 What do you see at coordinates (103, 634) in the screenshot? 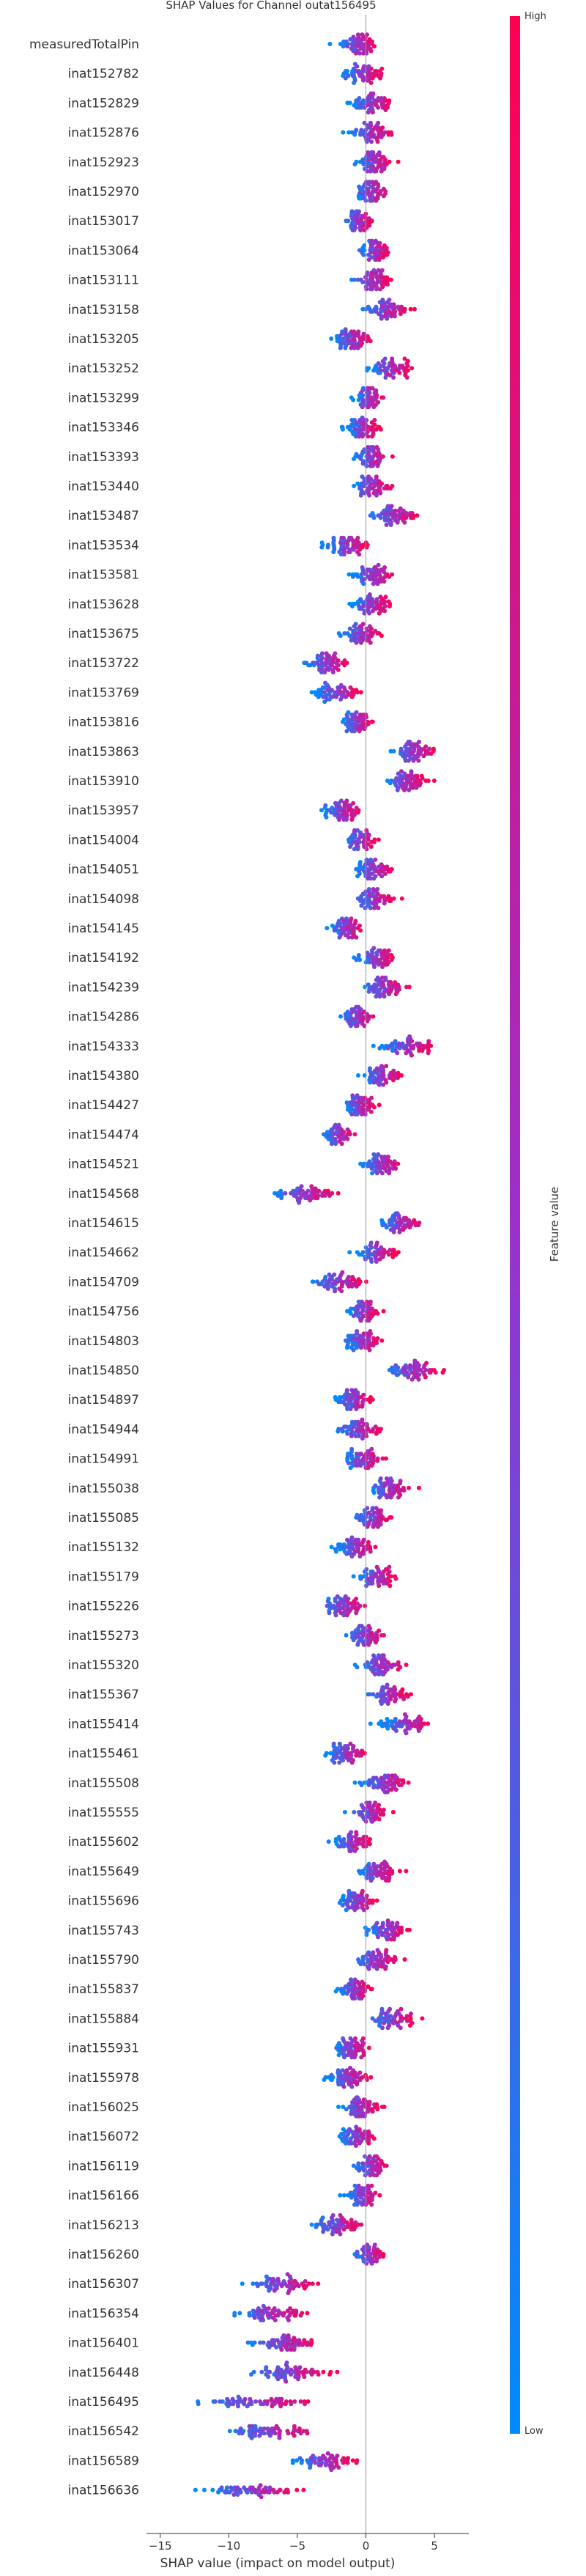
I see `feature-label: inat153675` at bounding box center [103, 634].